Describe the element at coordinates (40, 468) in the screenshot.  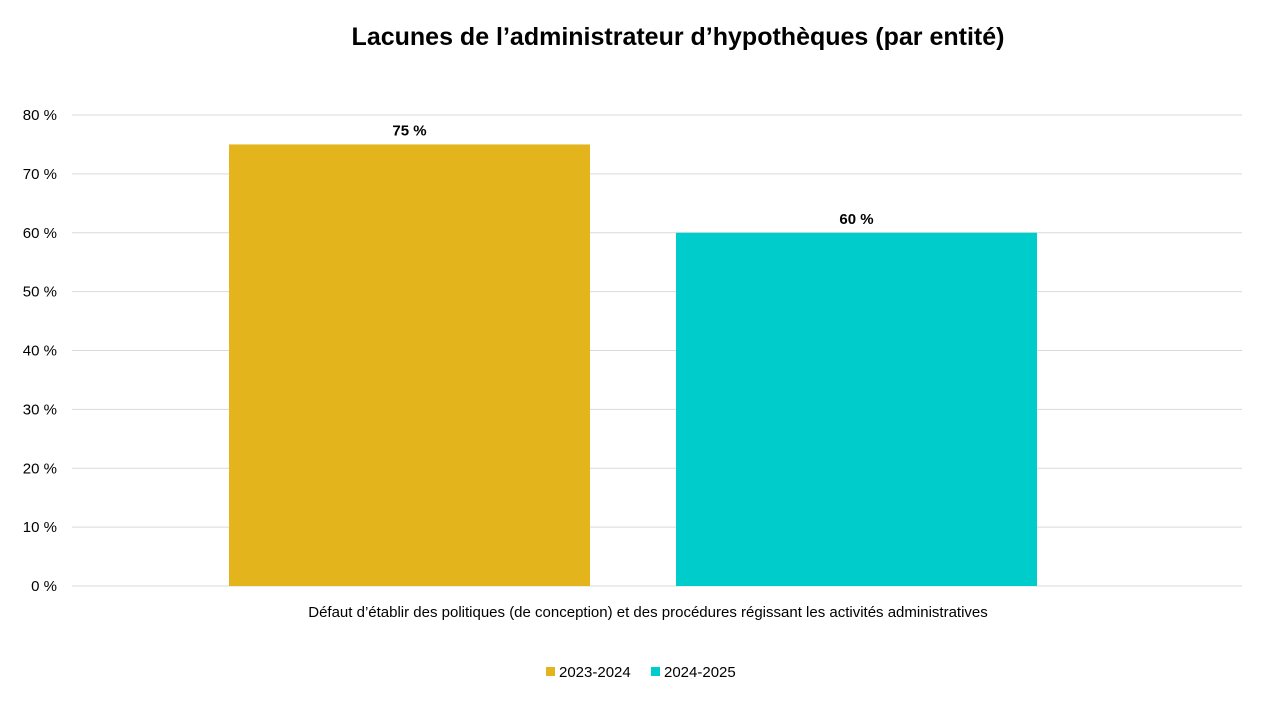
I see `y-tick-label: 20 %` at that location.